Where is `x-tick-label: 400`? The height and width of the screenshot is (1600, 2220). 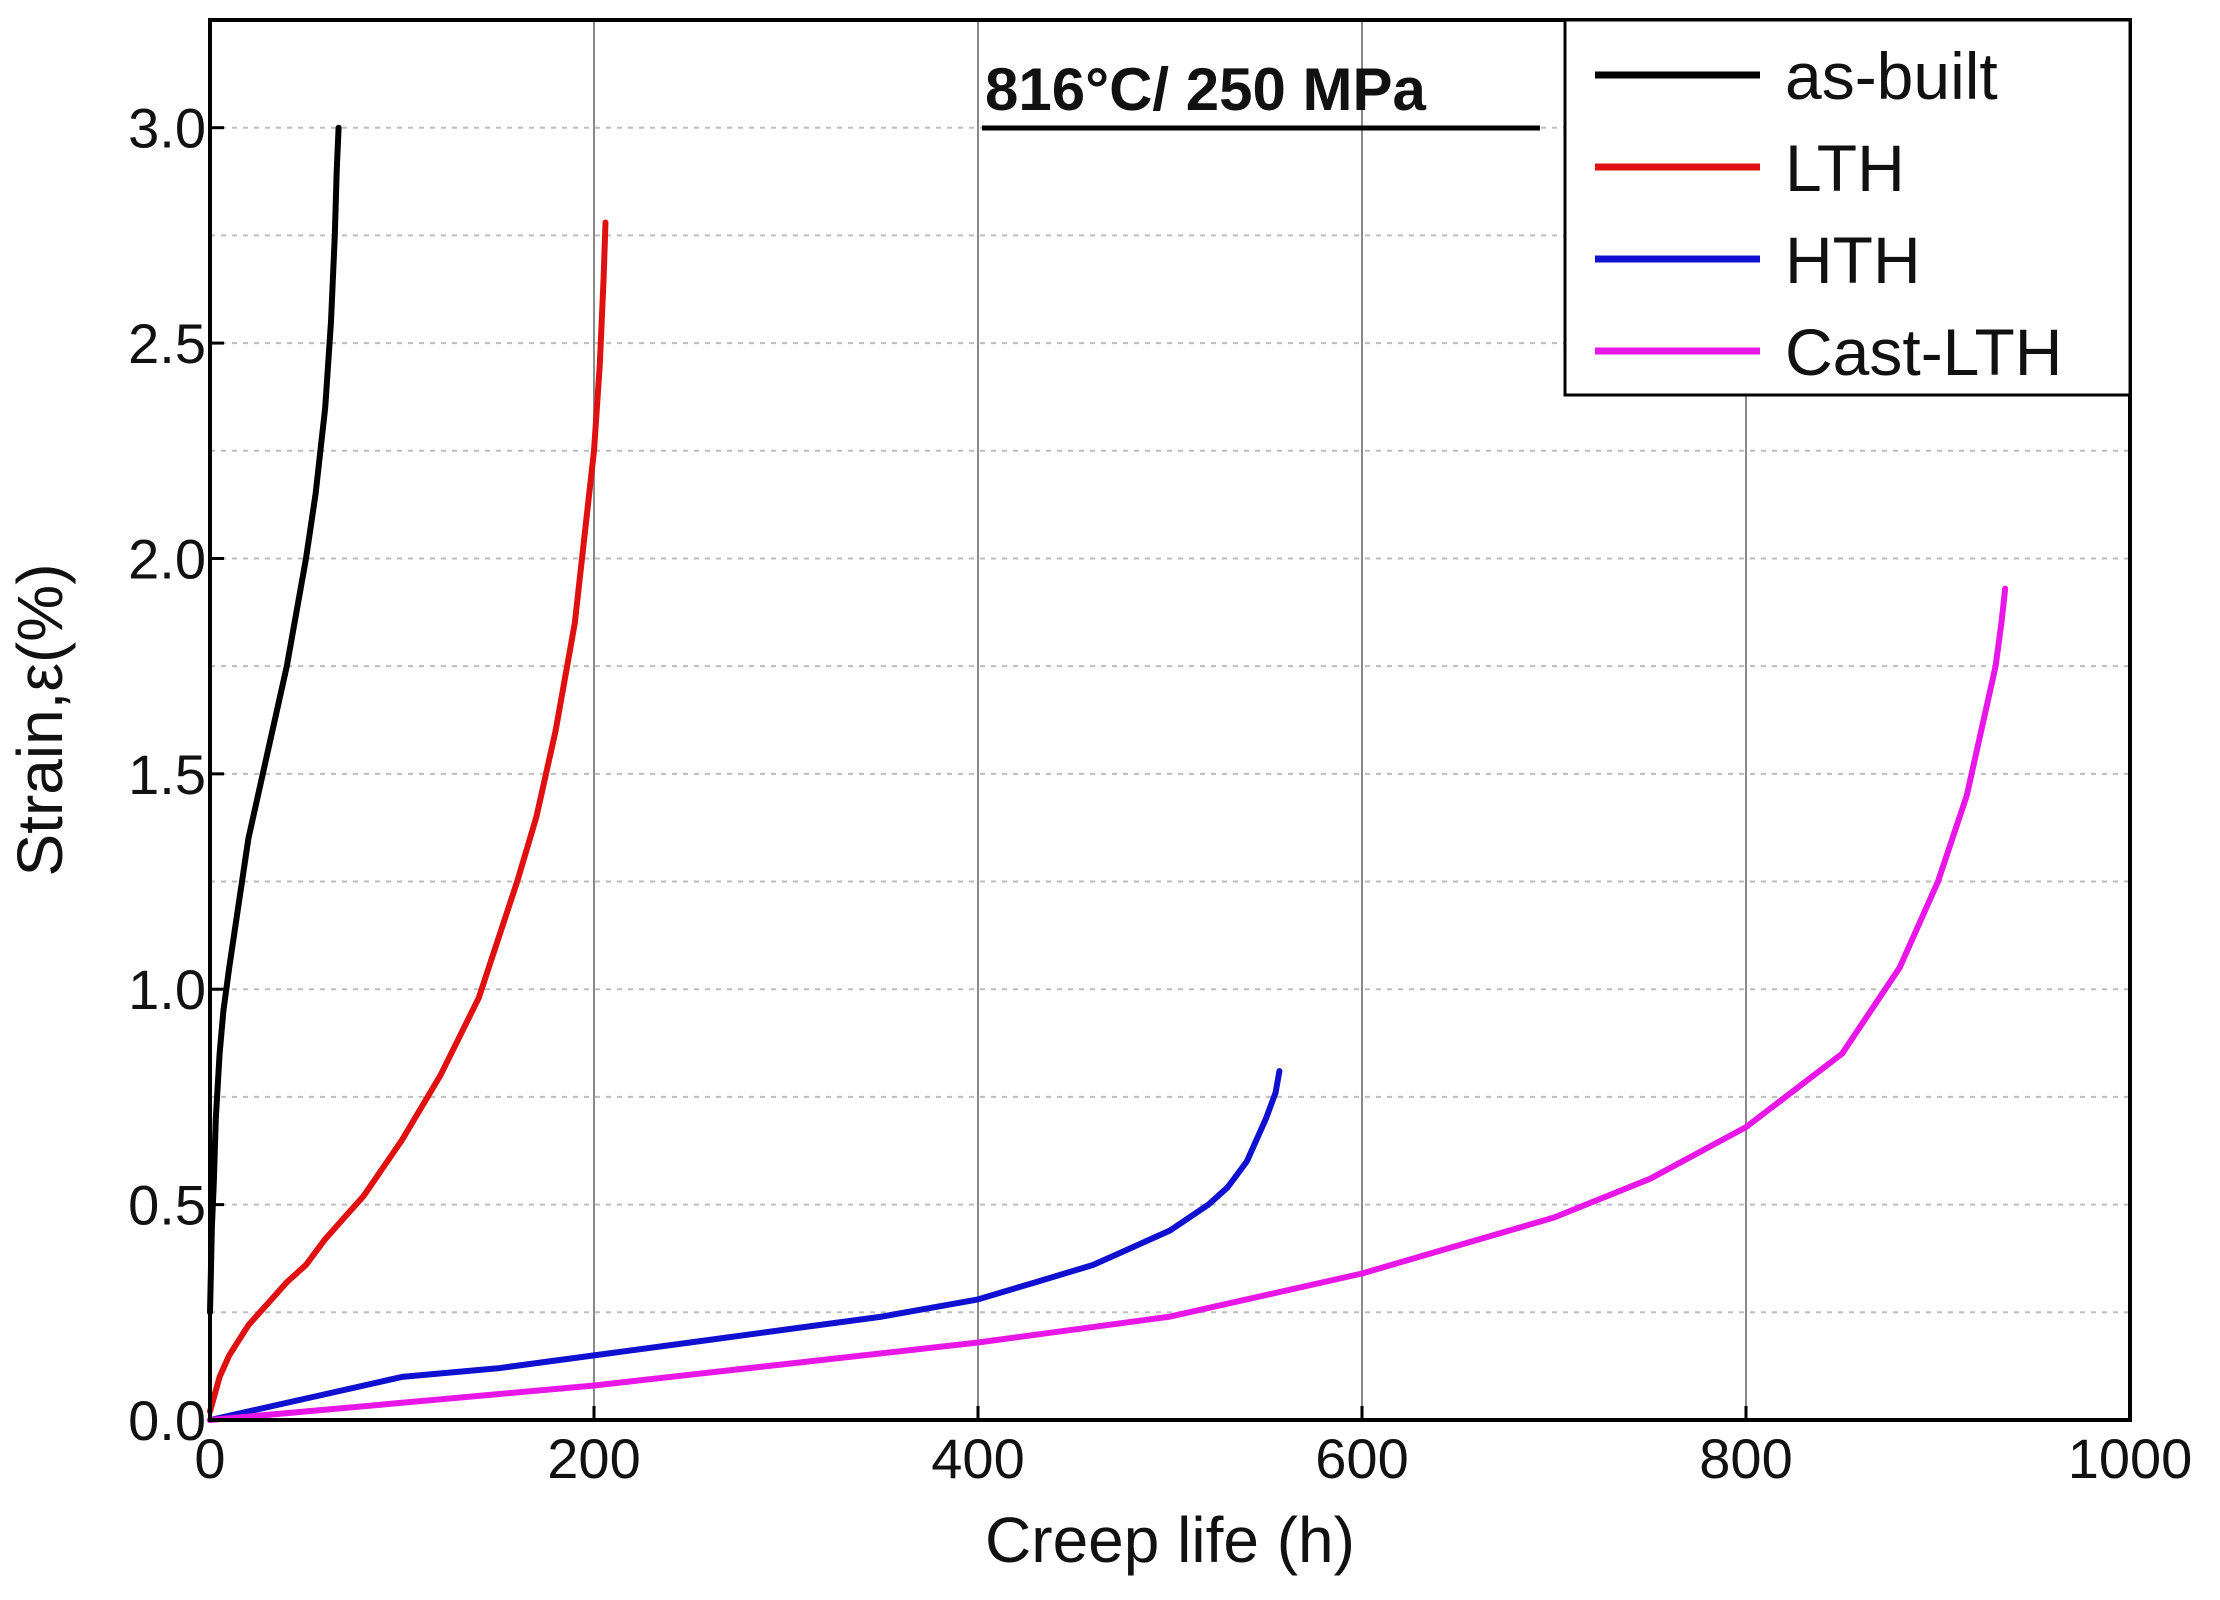 x-tick-label: 400 is located at coordinates (977, 1458).